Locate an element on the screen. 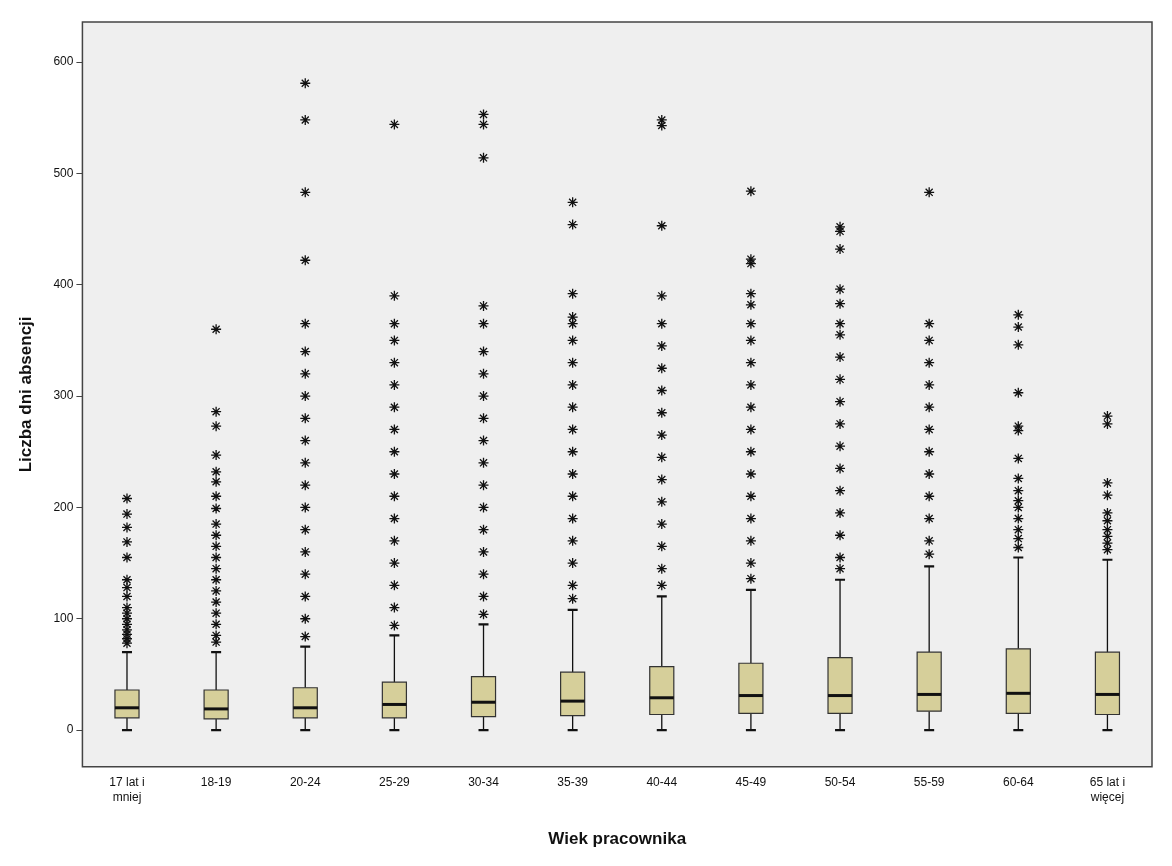  x-tick-label: 55-59 is located at coordinates (929, 782).